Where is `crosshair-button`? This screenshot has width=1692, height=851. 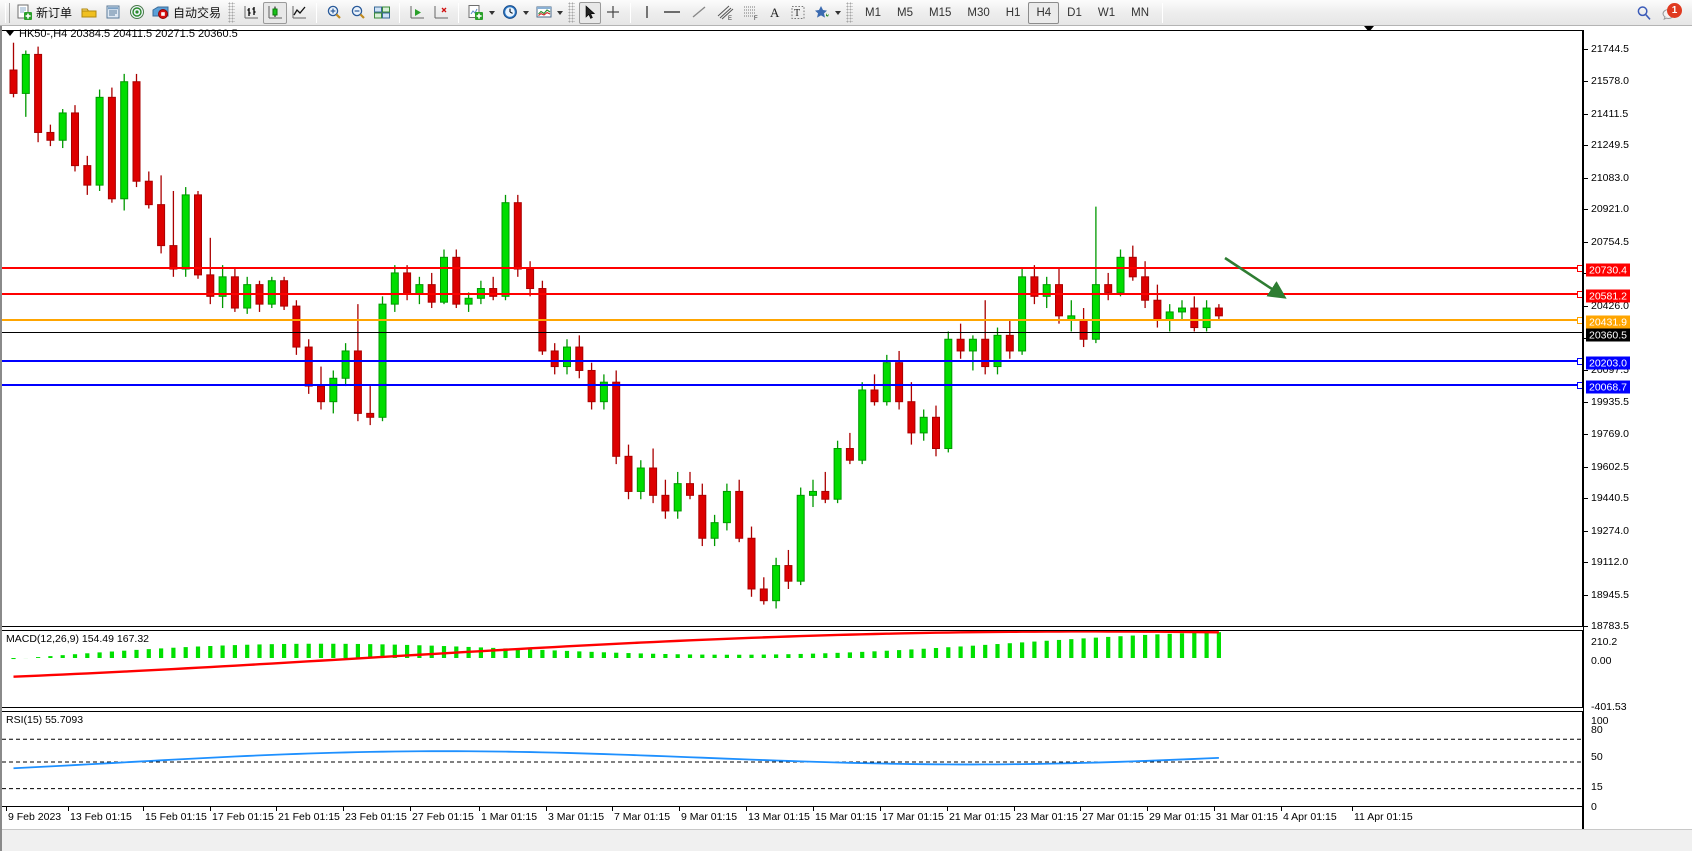 crosshair-button is located at coordinates (613, 13).